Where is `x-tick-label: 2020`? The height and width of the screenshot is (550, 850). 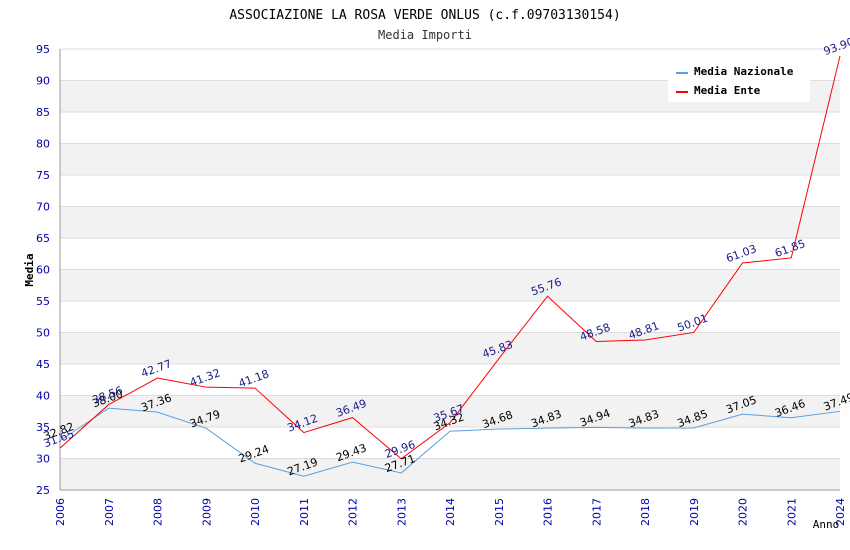
x-tick-label: 2020 is located at coordinates (743, 512).